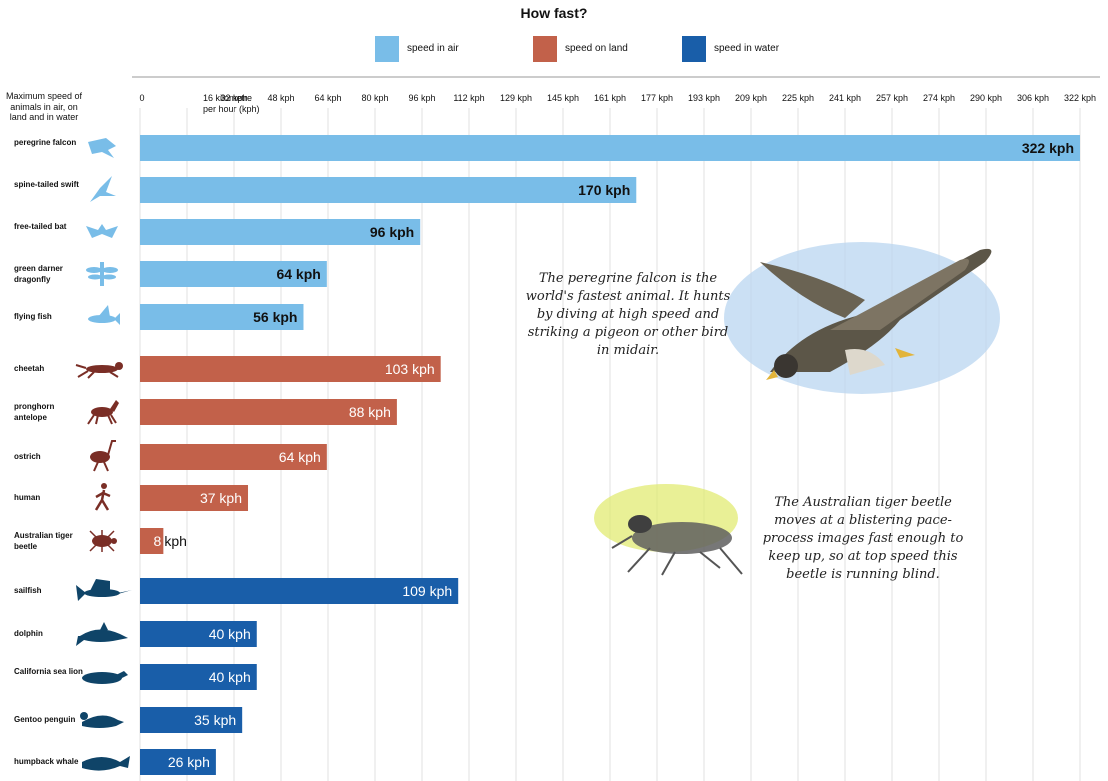 The height and width of the screenshot is (781, 1108). I want to click on human-icon, so click(102, 497).